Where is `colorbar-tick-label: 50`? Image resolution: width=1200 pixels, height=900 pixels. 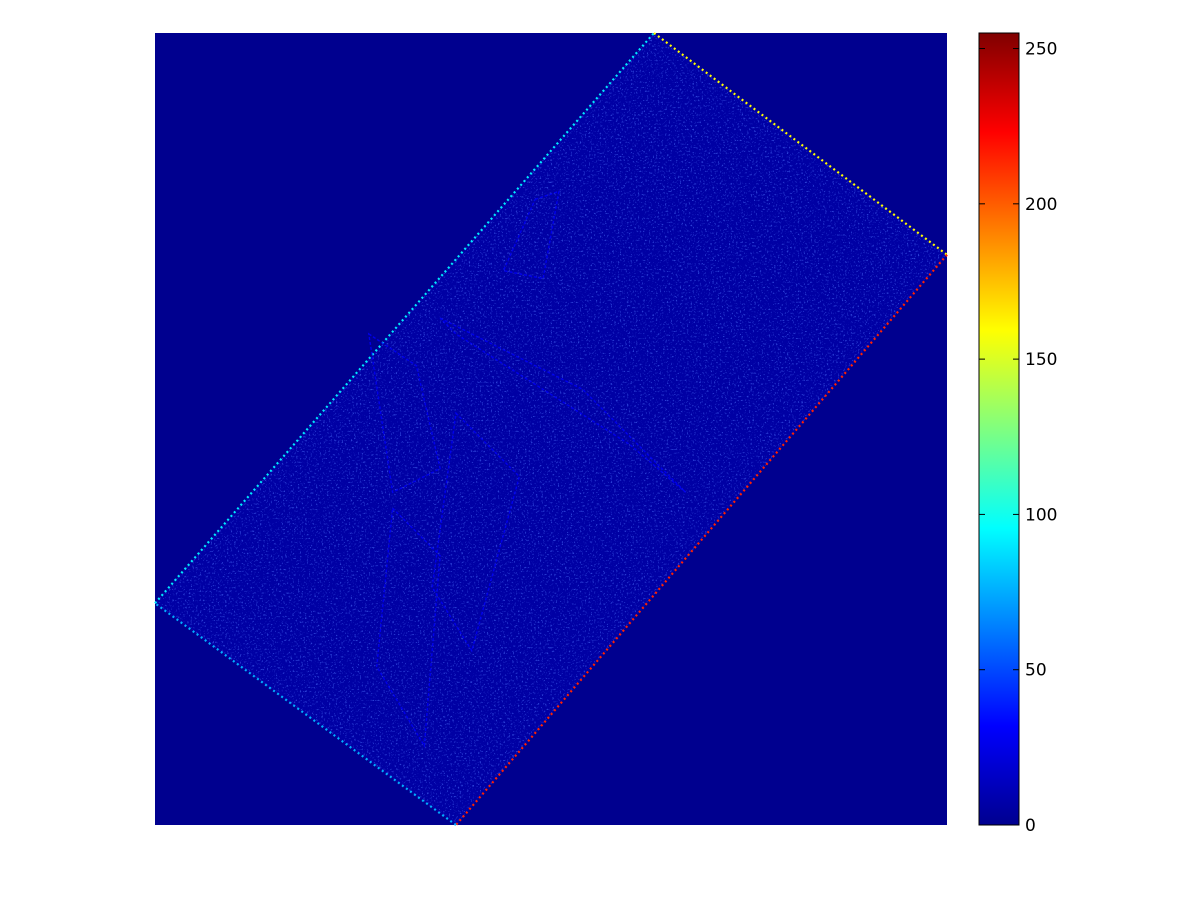 colorbar-tick-label: 50 is located at coordinates (1036, 671).